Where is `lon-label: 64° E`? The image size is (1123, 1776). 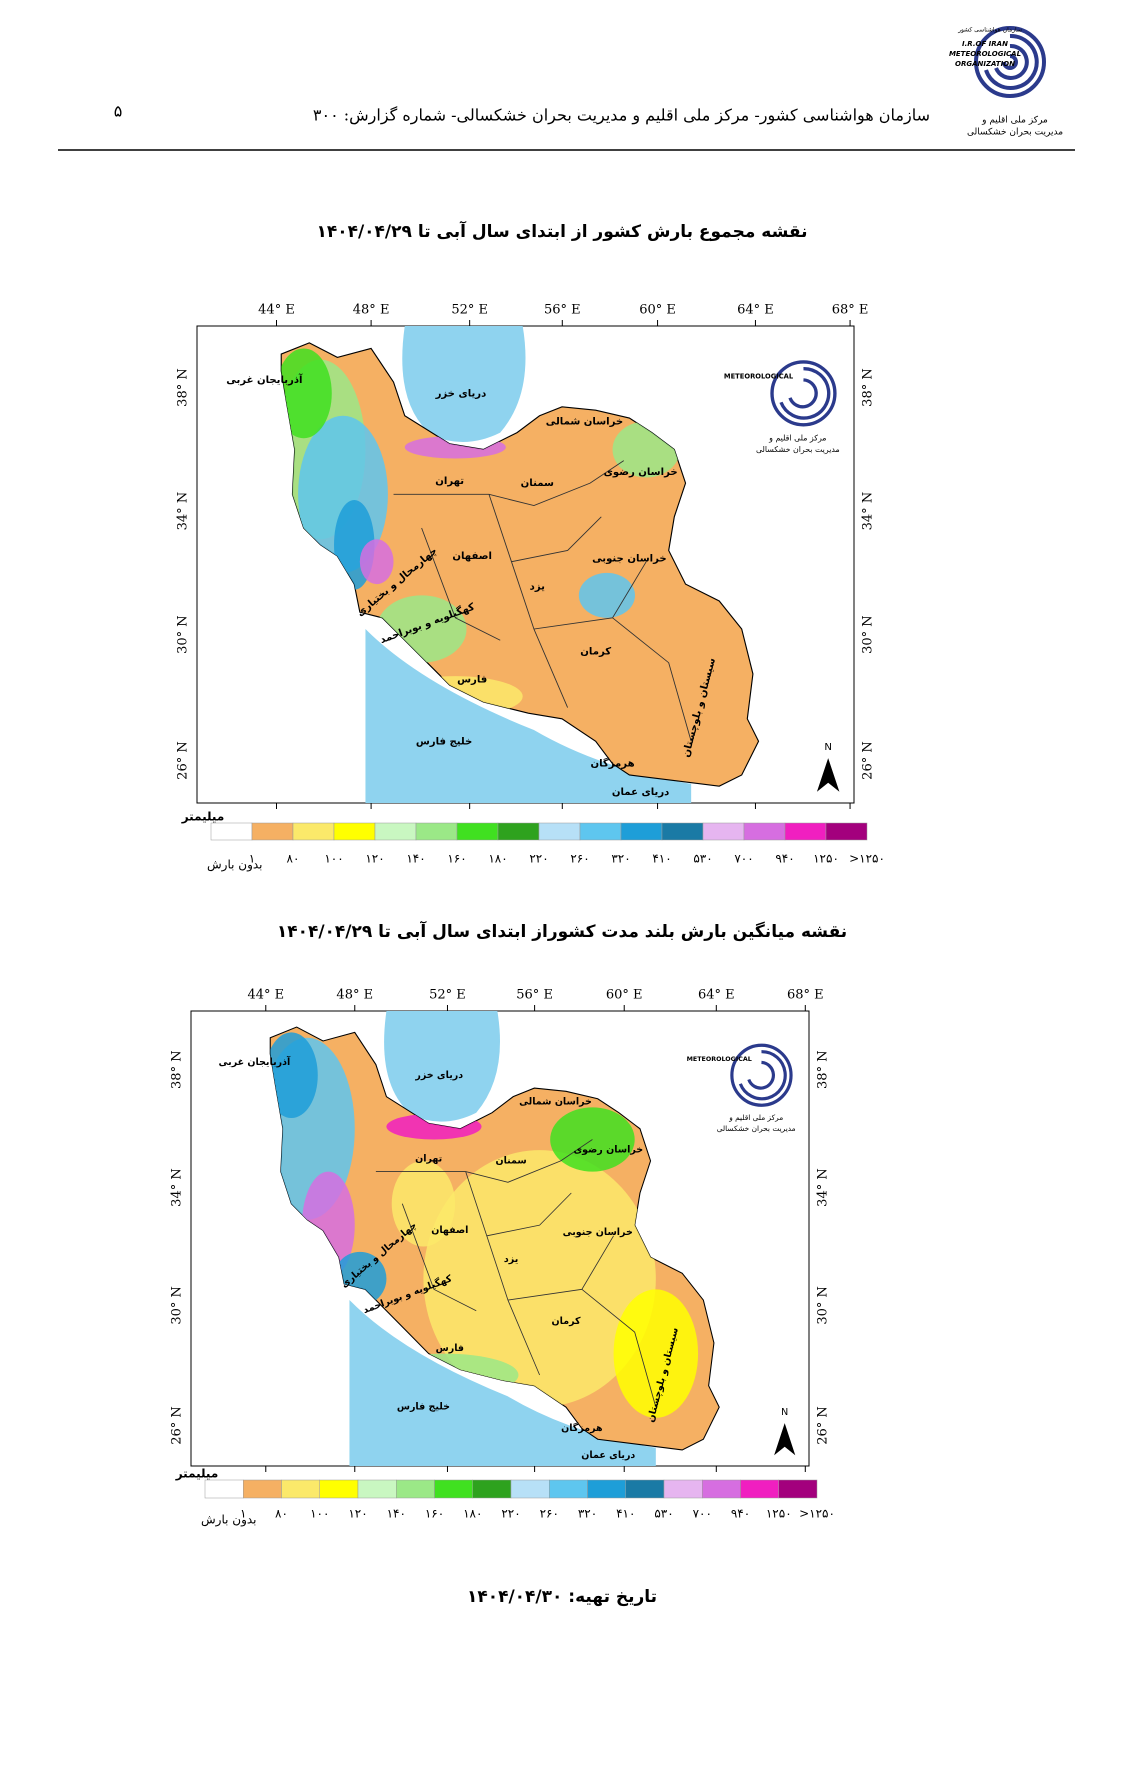 lon-label: 64° E is located at coordinates (716, 995).